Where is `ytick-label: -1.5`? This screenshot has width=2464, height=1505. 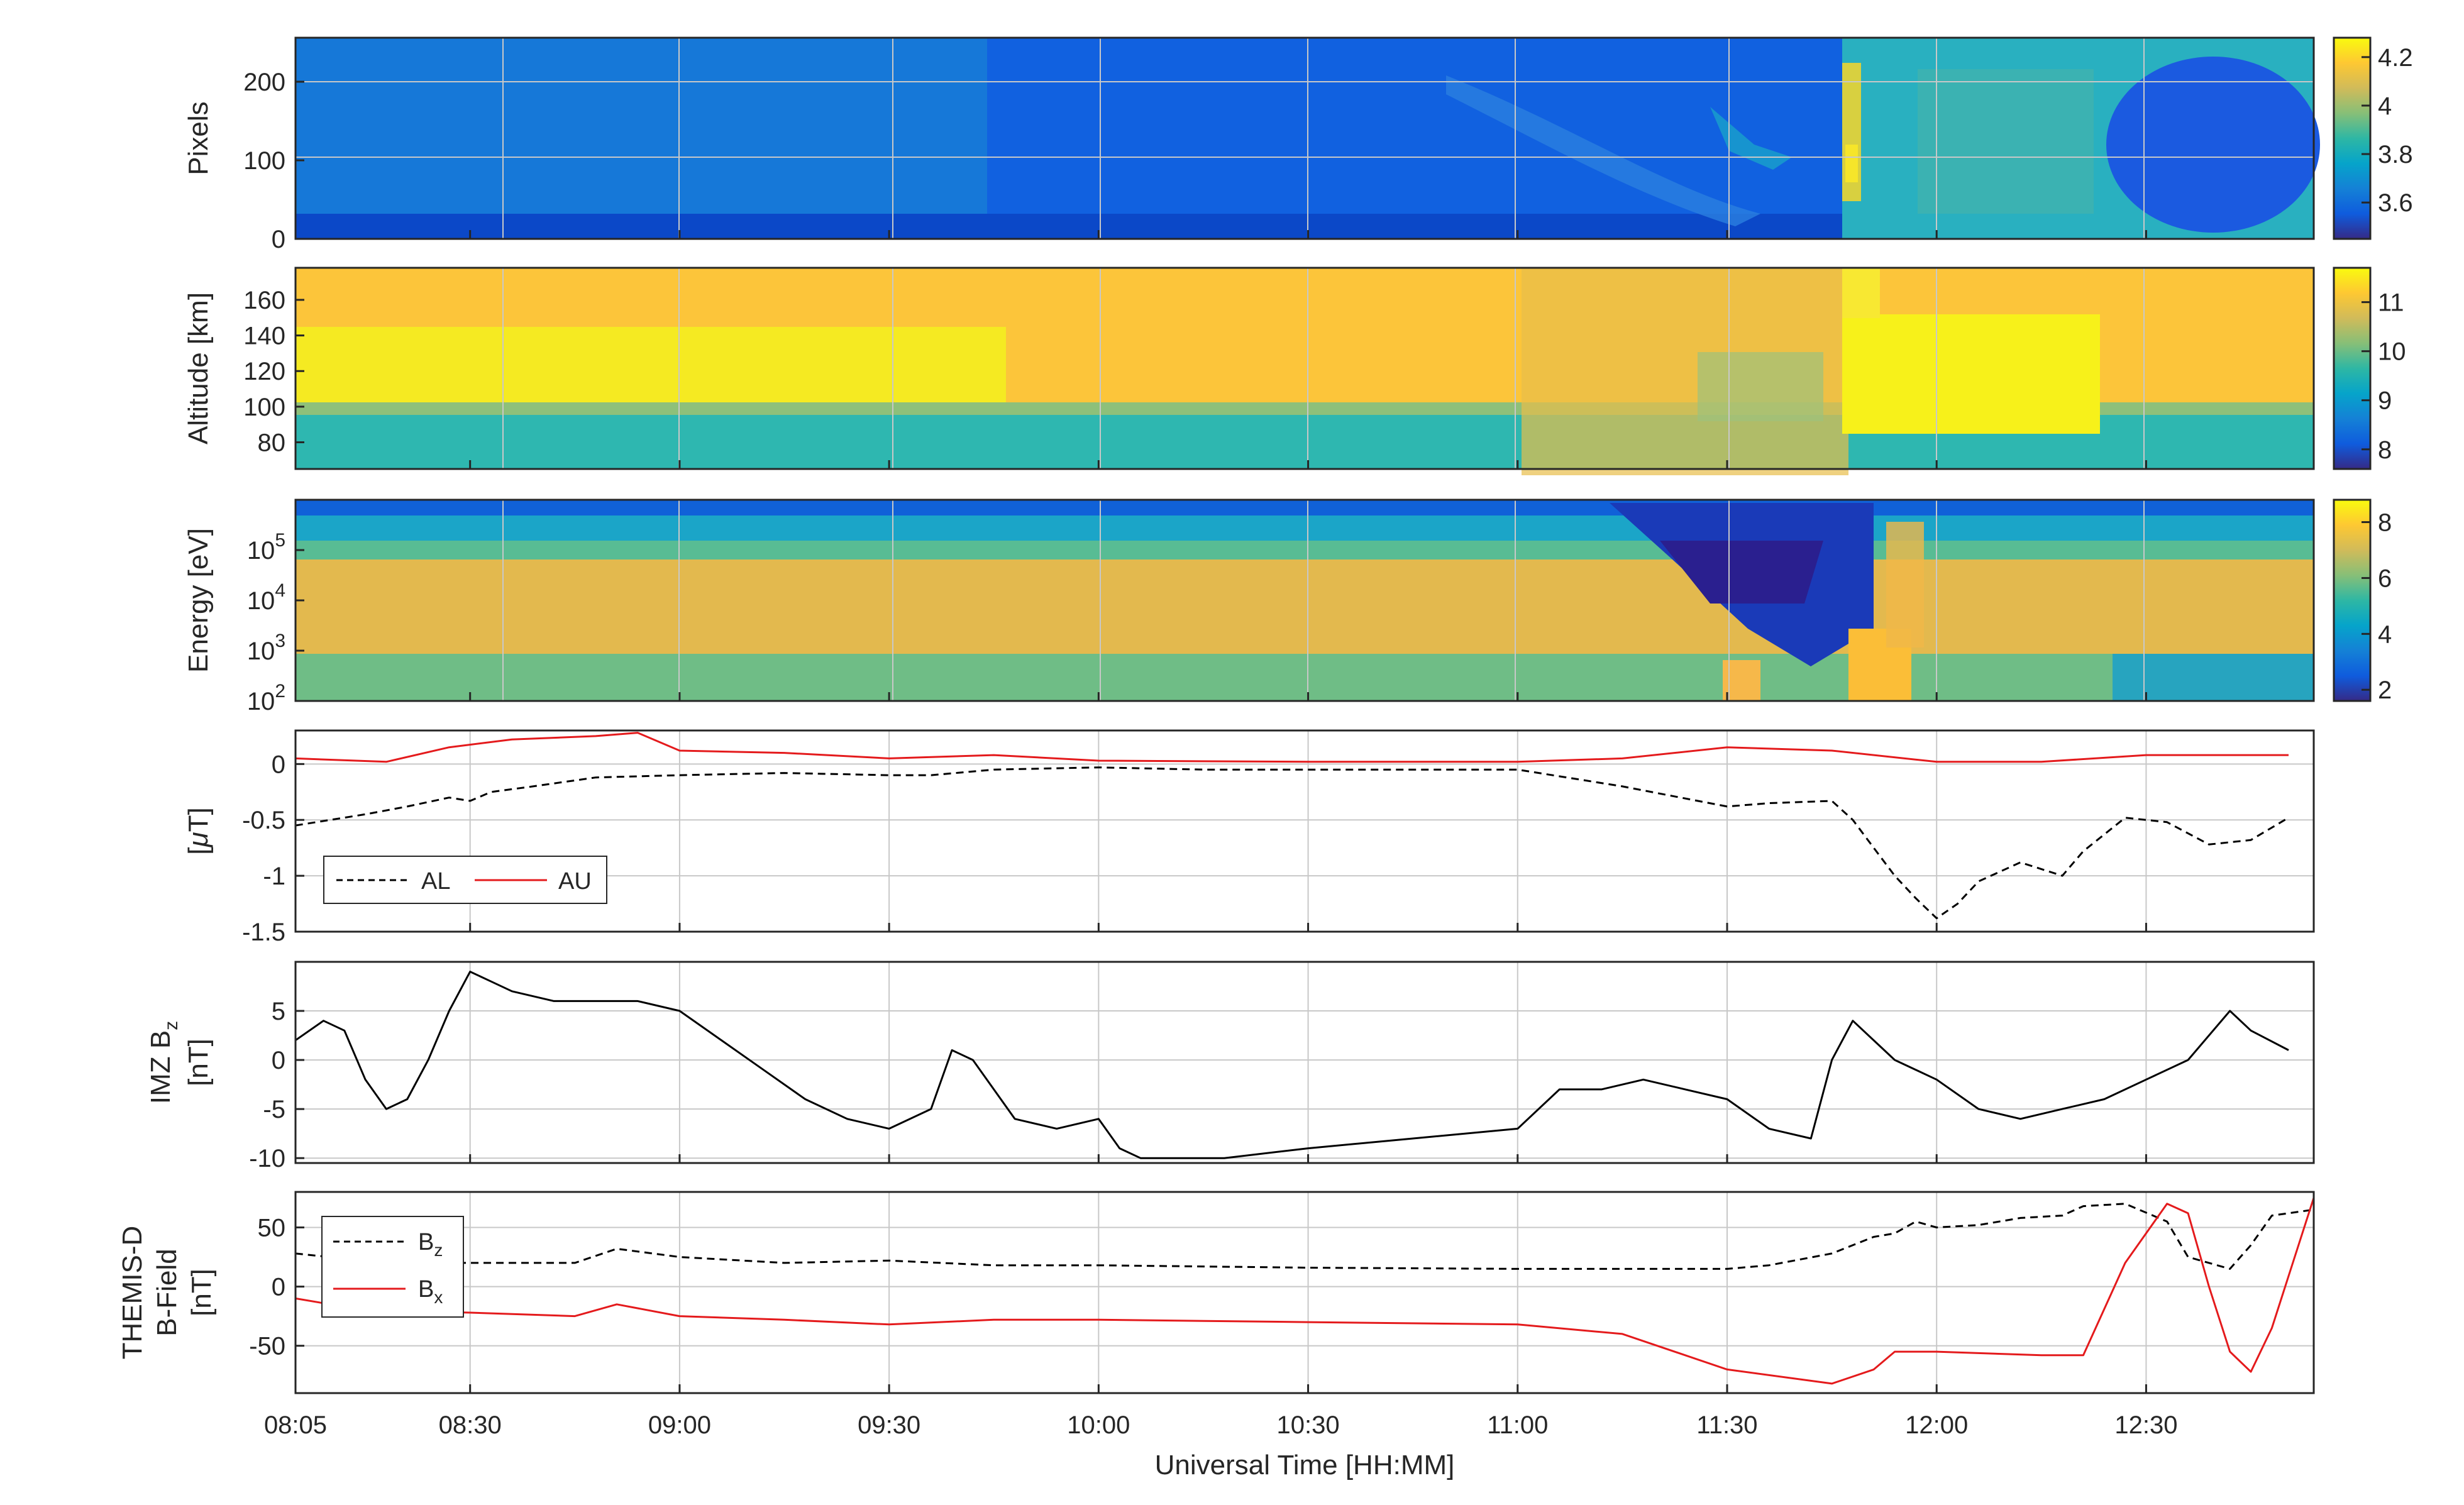 ytick-label: -1.5 is located at coordinates (263, 932).